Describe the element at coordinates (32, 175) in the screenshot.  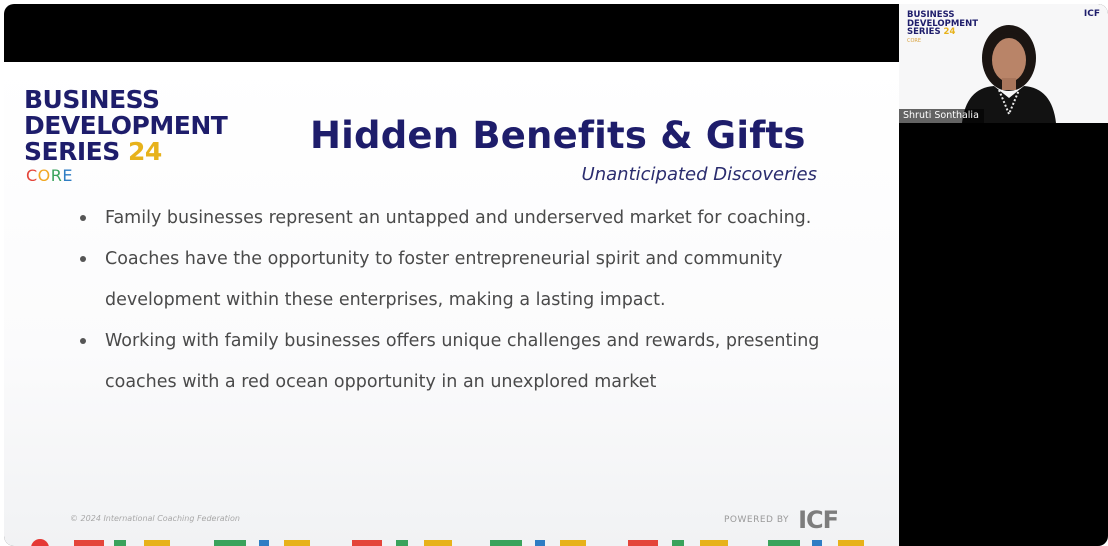
I see `logo-core-letter: C` at that location.